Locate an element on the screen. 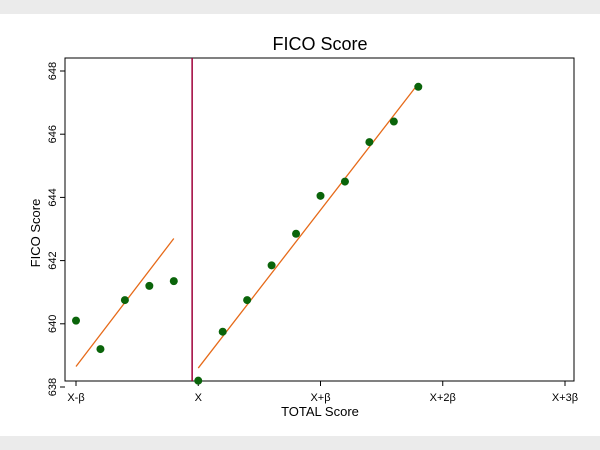 The width and height of the screenshot is (600, 450). y-tick-label: 642 is located at coordinates (53, 260).